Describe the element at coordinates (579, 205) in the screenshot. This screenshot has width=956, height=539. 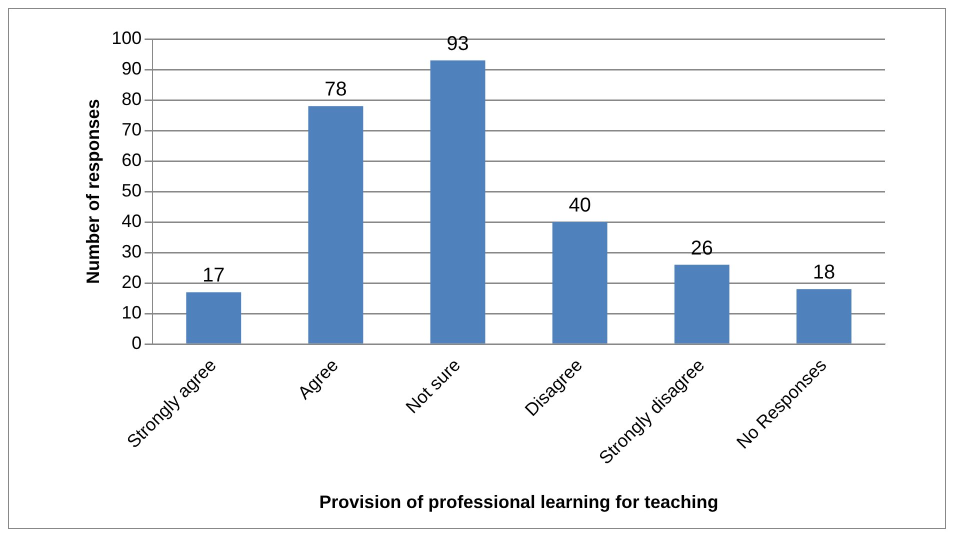
I see `data-label: 40` at that location.